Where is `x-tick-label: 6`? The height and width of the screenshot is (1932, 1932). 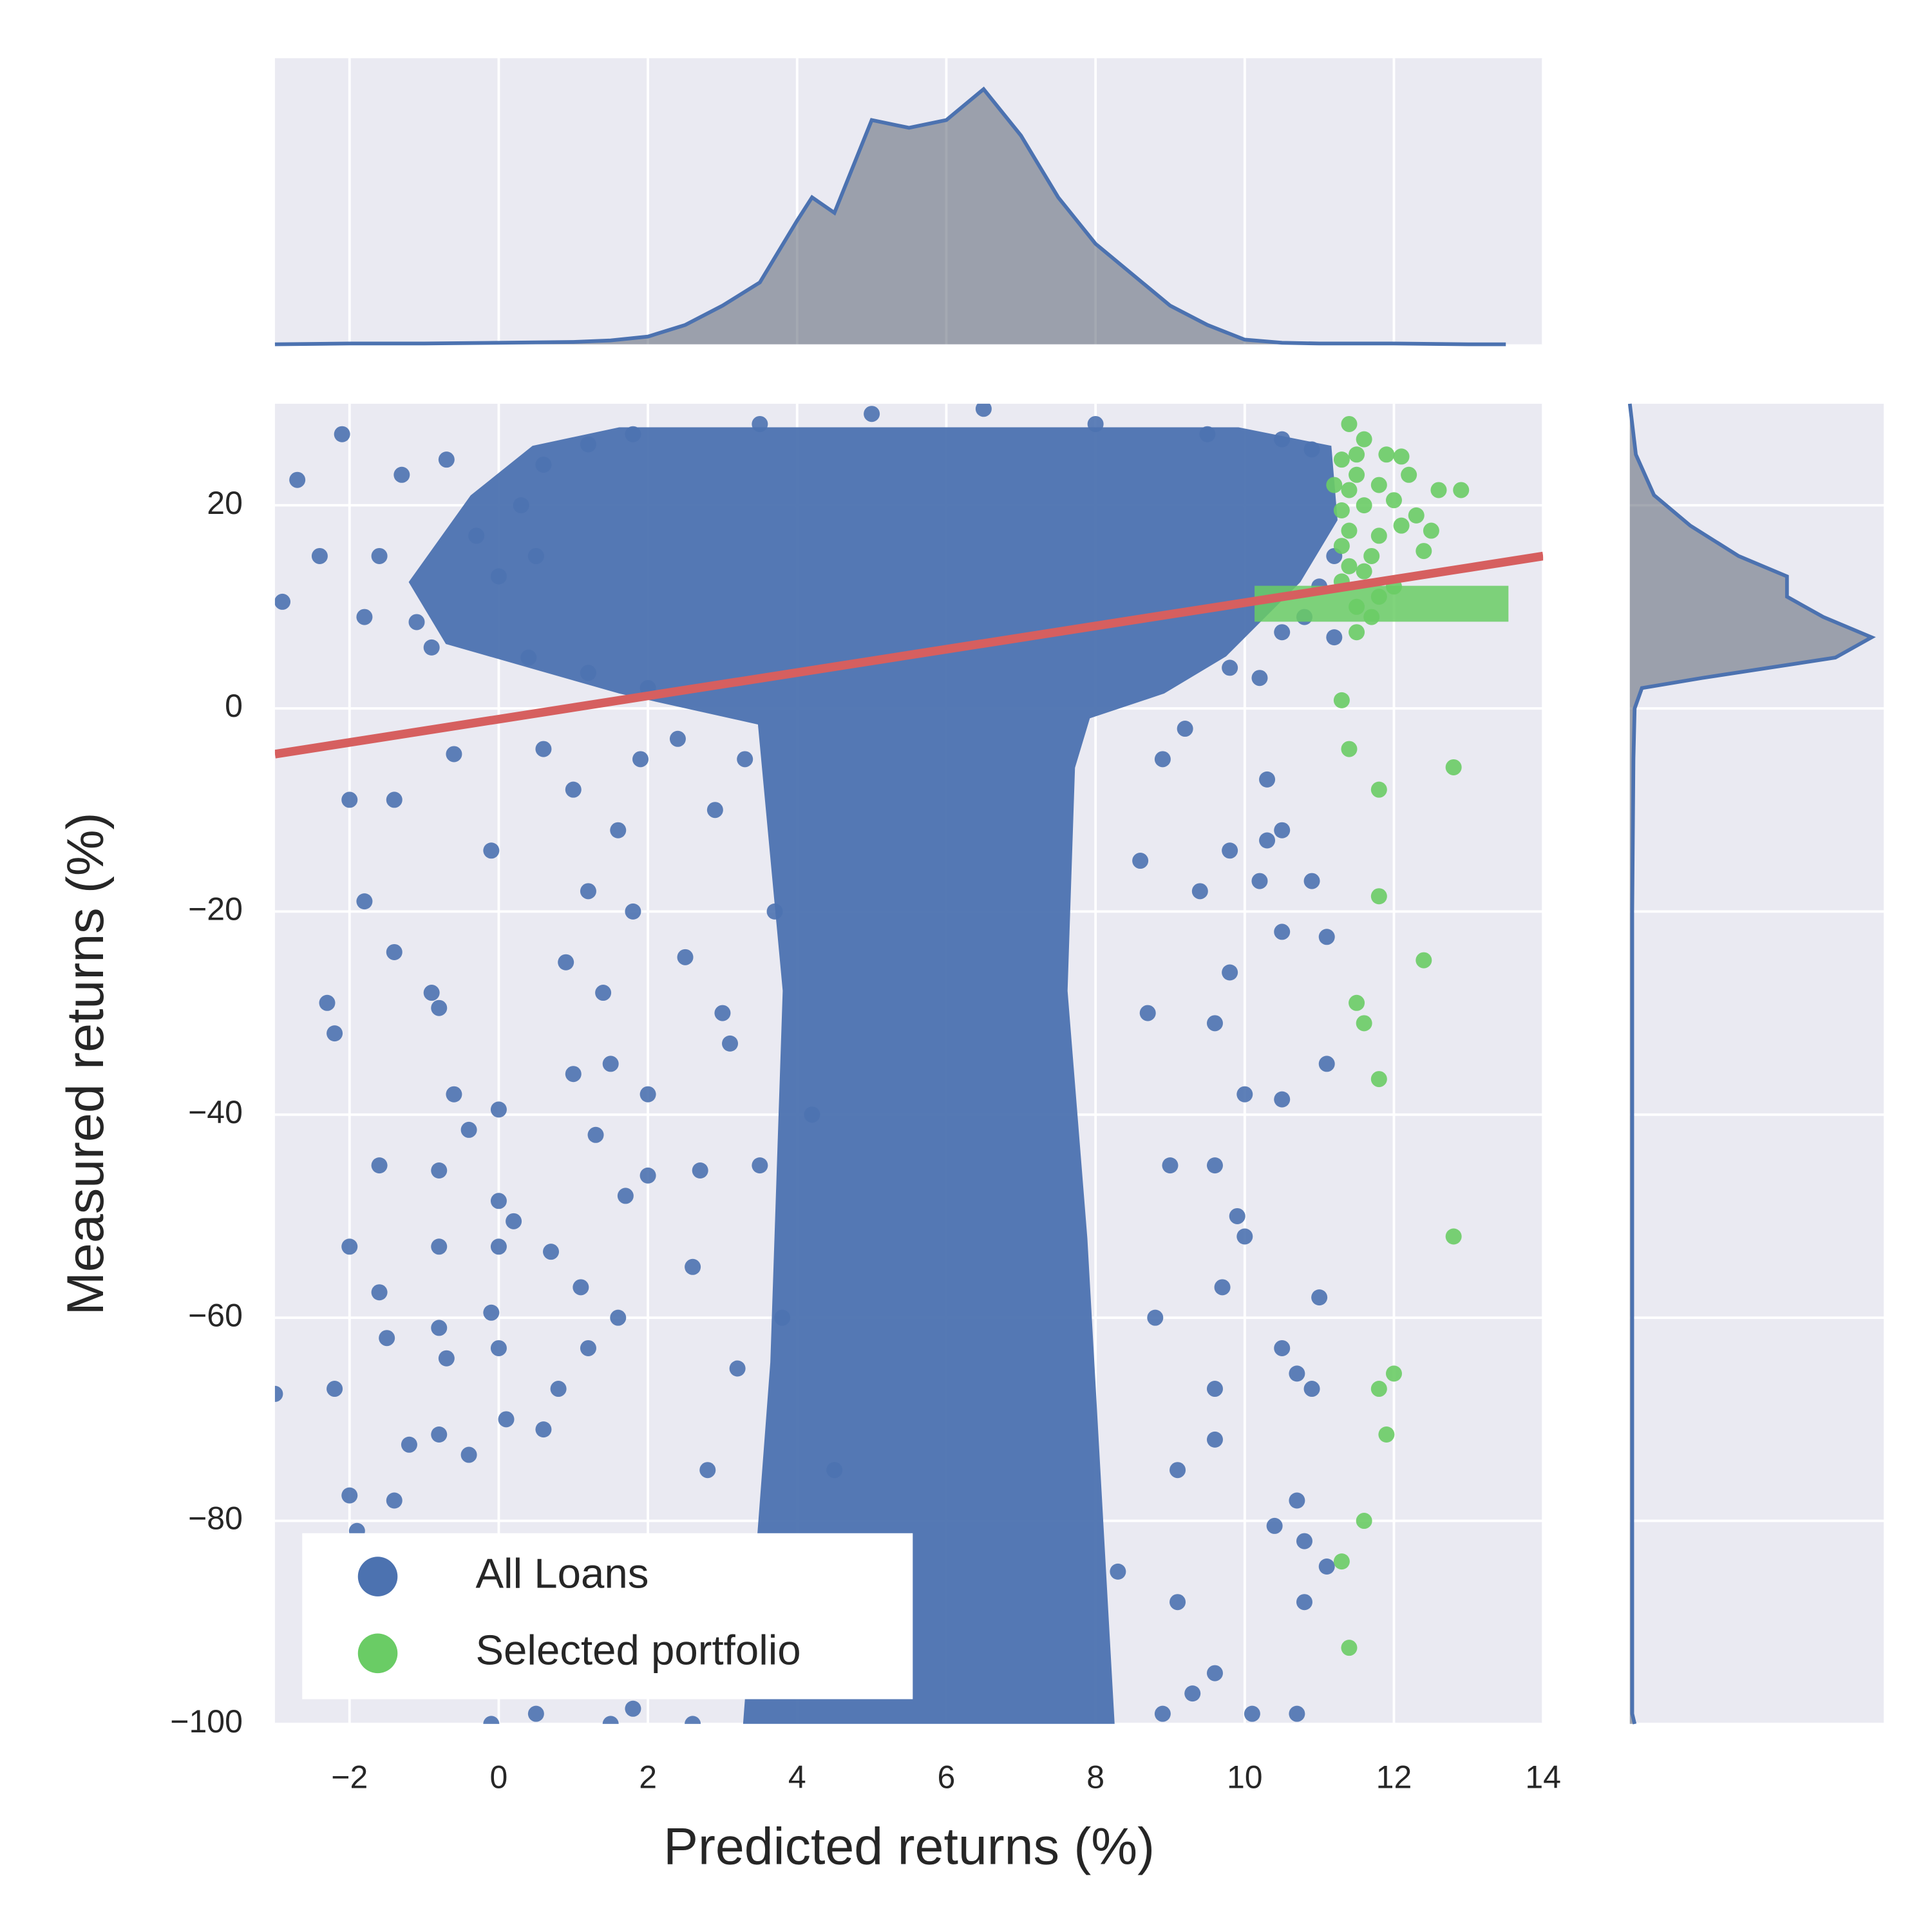
x-tick-label: 6 is located at coordinates (947, 1777).